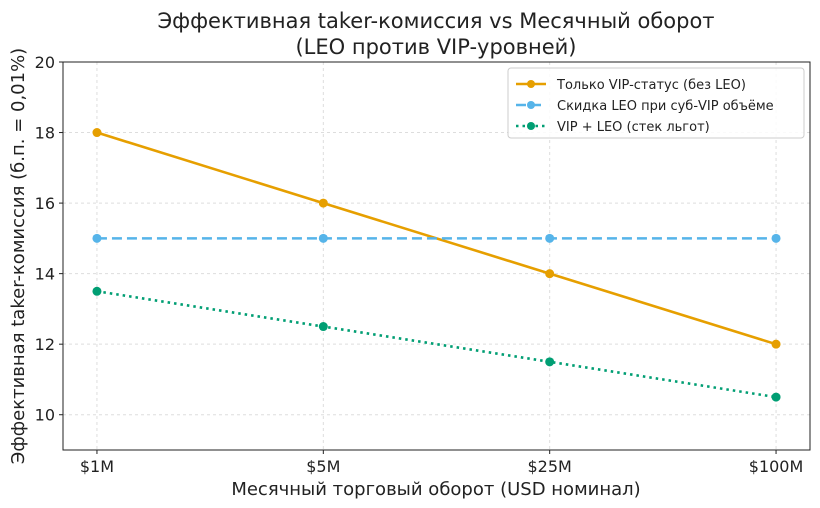 Image resolution: width=820 pixels, height=508 pixels. What do you see at coordinates (45, 415) in the screenshot?
I see `y-tick-label: 10` at bounding box center [45, 415].